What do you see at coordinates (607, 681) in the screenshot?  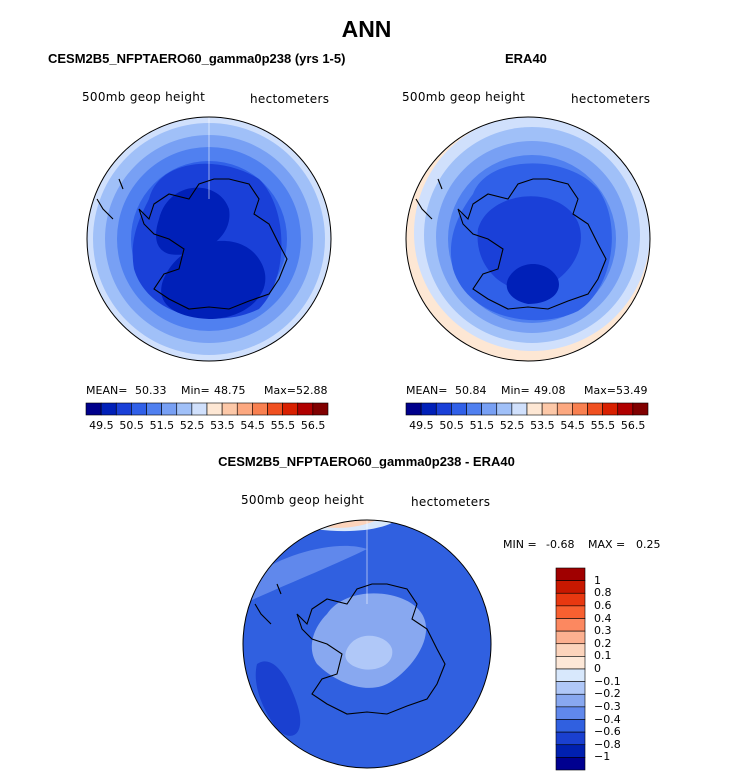 I see `panel3-colorbar-tick-label: −0.1` at bounding box center [607, 681].